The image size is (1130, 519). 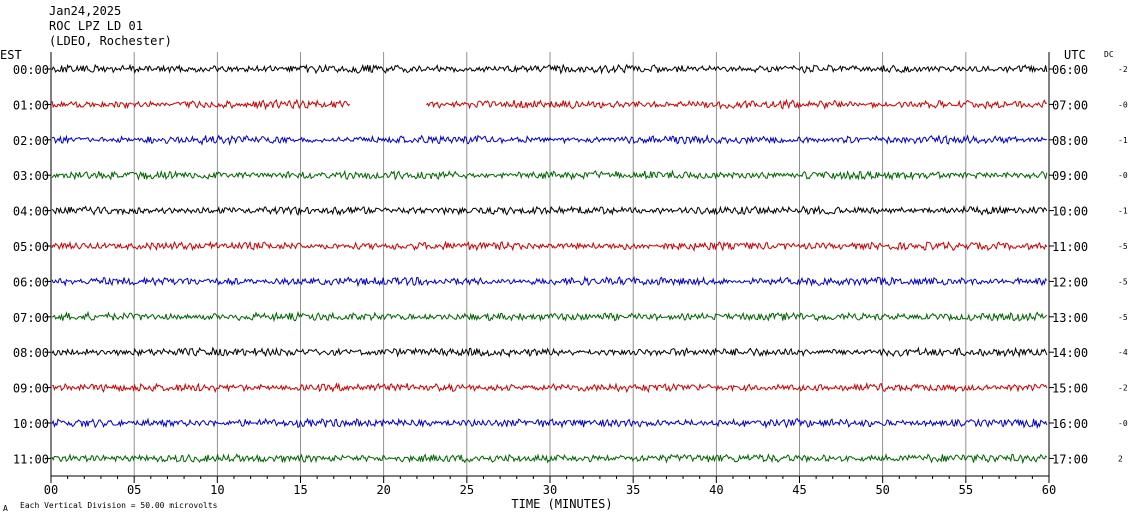 What do you see at coordinates (1123, 388) in the screenshot?
I see `dc-offset-9: -2` at bounding box center [1123, 388].